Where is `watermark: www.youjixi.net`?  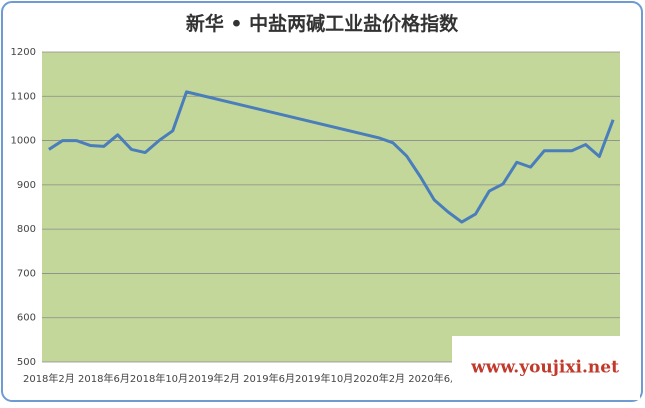
watermark: www.youjixi.net is located at coordinates (544, 368).